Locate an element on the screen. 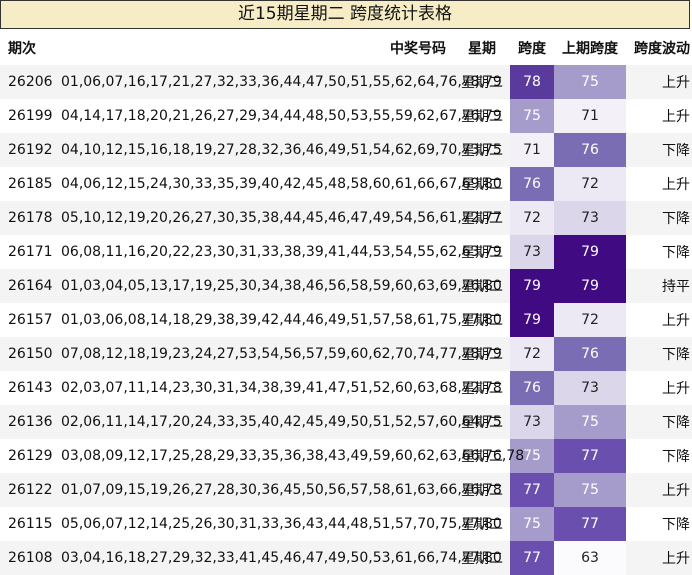 This screenshot has width=692, height=575. cell-issue: 26129 is located at coordinates (28, 456).